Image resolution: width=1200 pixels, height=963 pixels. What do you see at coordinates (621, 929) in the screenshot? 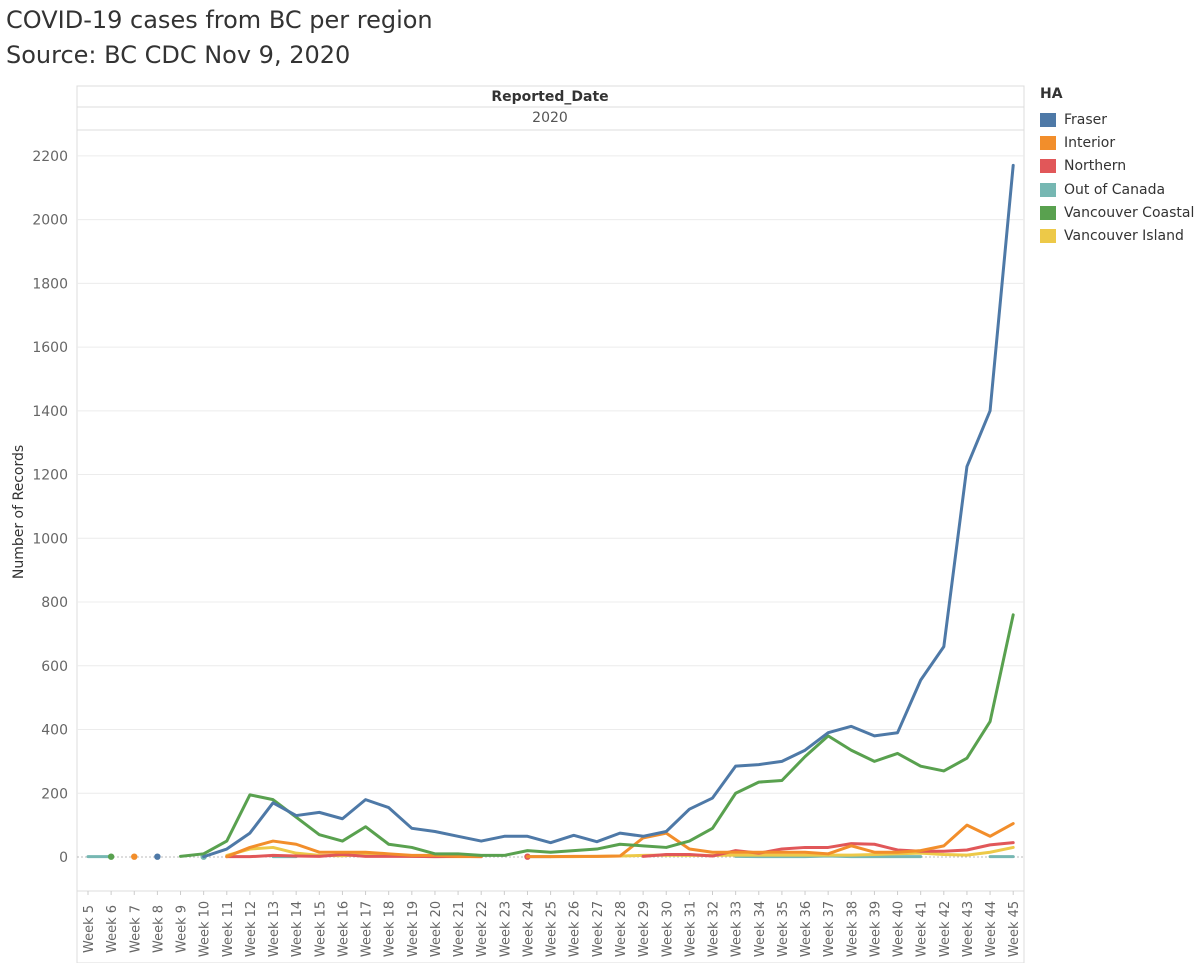
I see `x-tick-label: Week 28` at bounding box center [621, 929].